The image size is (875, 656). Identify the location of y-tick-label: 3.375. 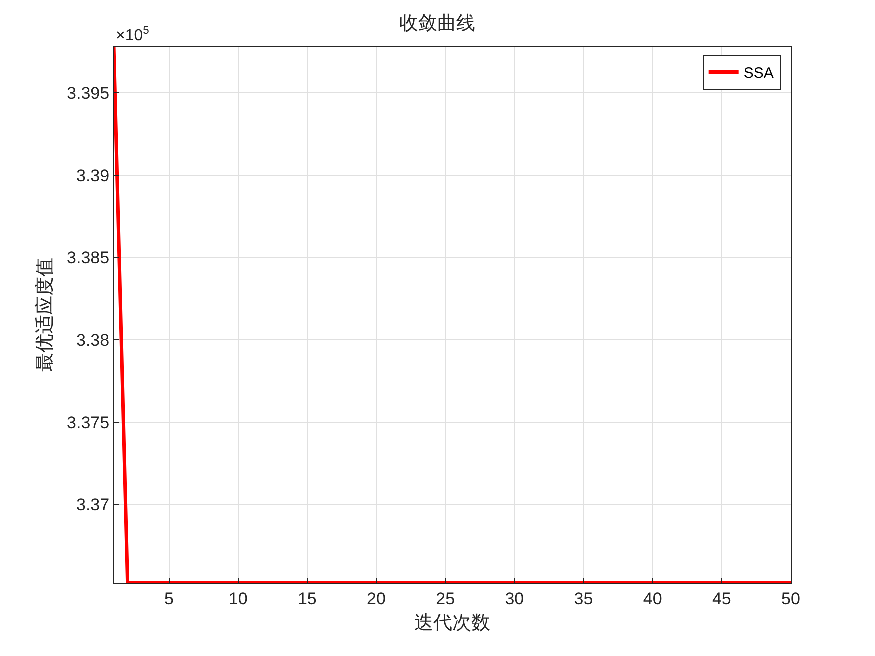
(88, 422).